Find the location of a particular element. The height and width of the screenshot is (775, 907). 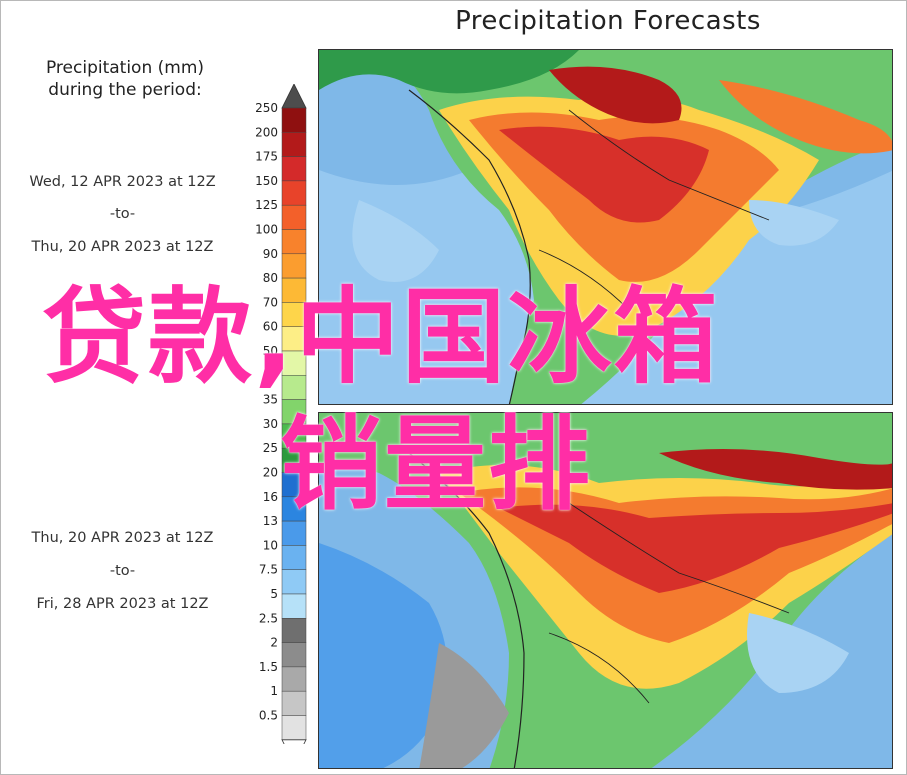

scale-tick-label: 60 is located at coordinates (270, 327).